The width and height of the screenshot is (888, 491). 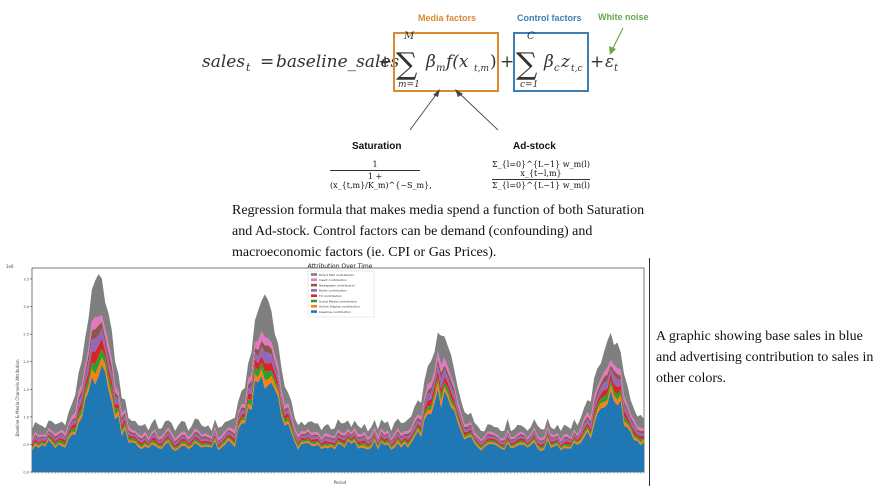 What do you see at coordinates (541, 179) in the screenshot?
I see `adstock-fraction-bar` at bounding box center [541, 179].